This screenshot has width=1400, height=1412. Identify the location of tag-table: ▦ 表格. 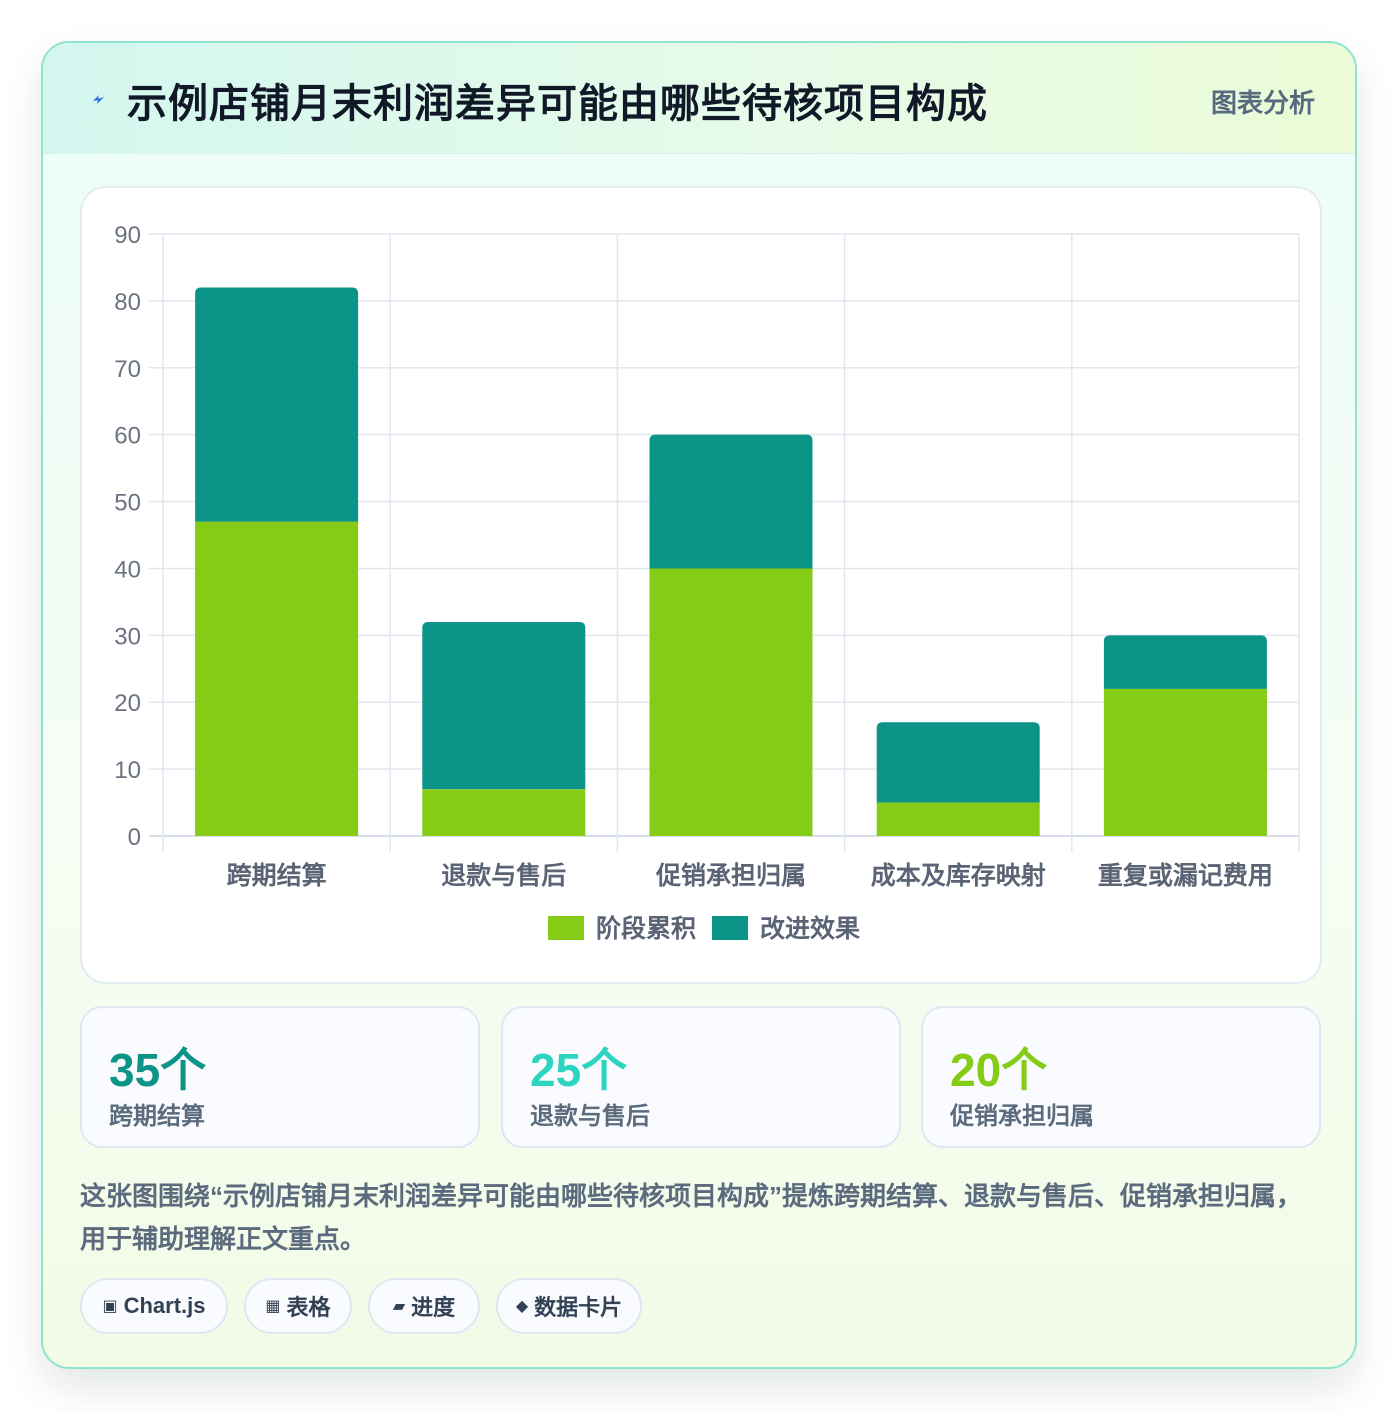
(298, 1306).